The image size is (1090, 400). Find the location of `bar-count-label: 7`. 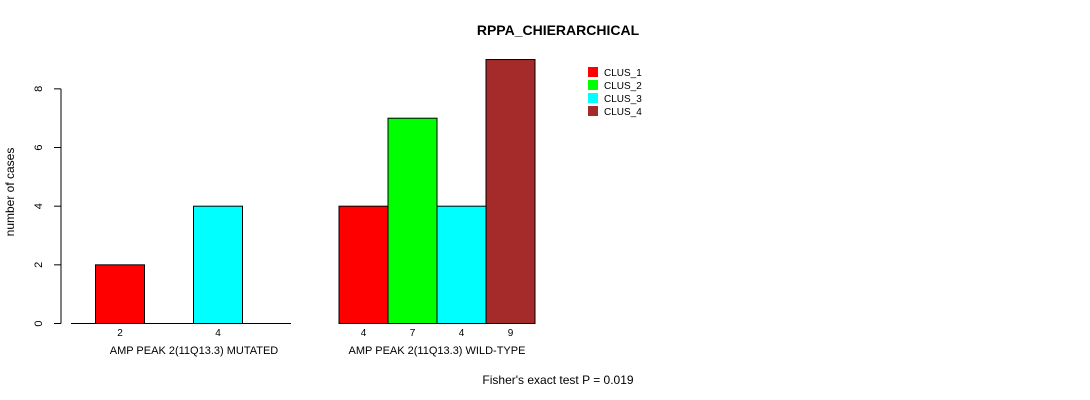

bar-count-label: 7 is located at coordinates (413, 333).